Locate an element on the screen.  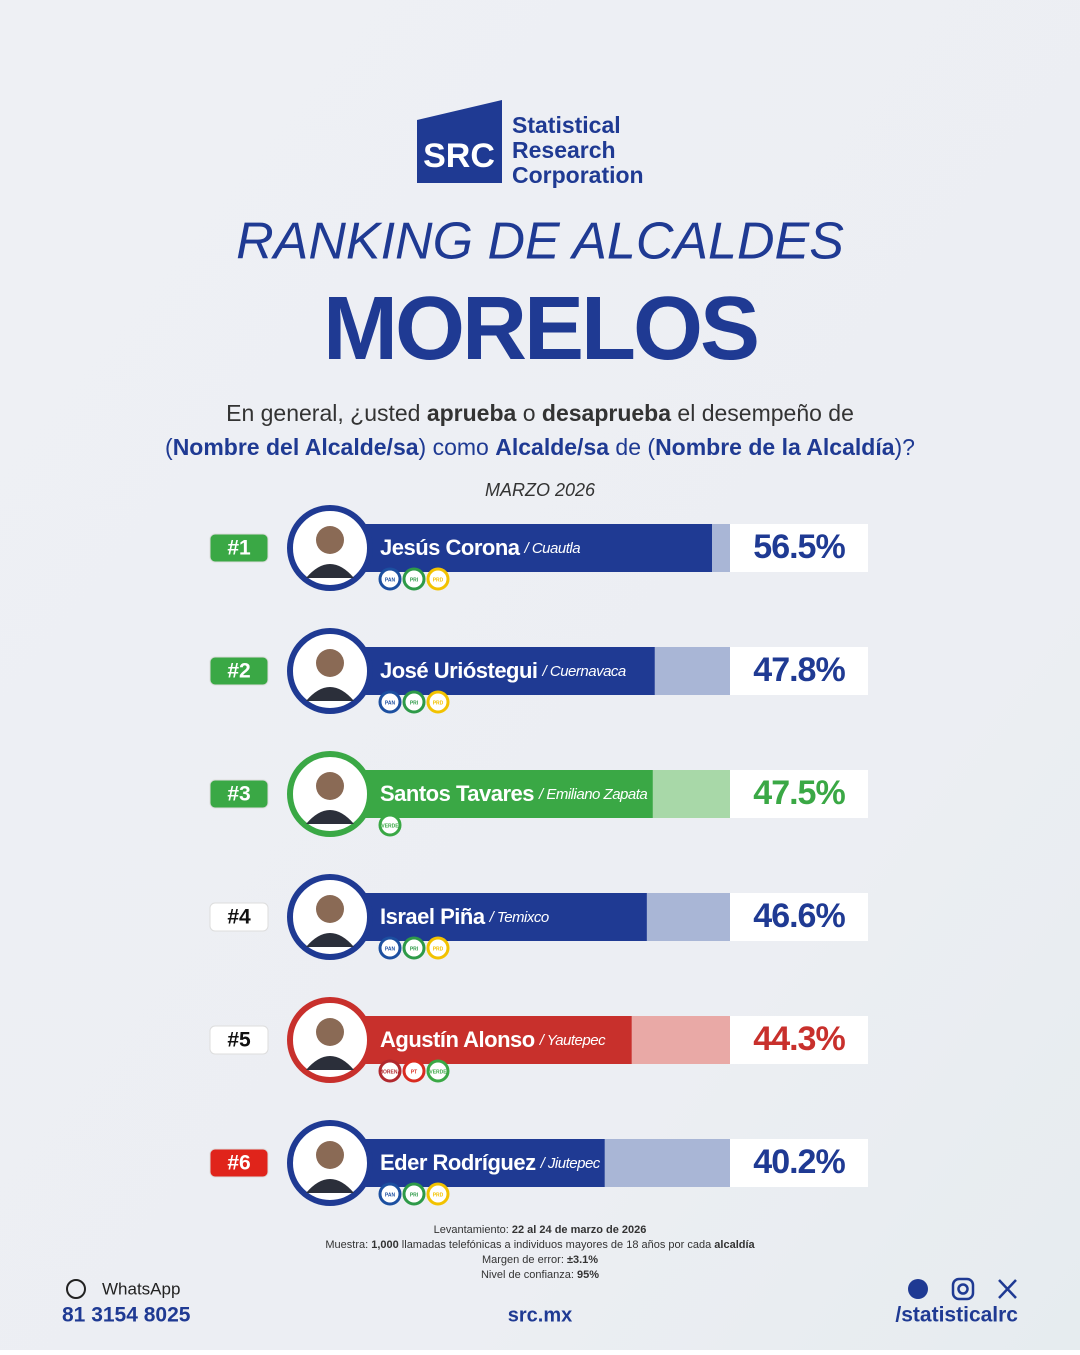
methodology-line: Nivel de confianza: 95% is located at coordinates (540, 1275).